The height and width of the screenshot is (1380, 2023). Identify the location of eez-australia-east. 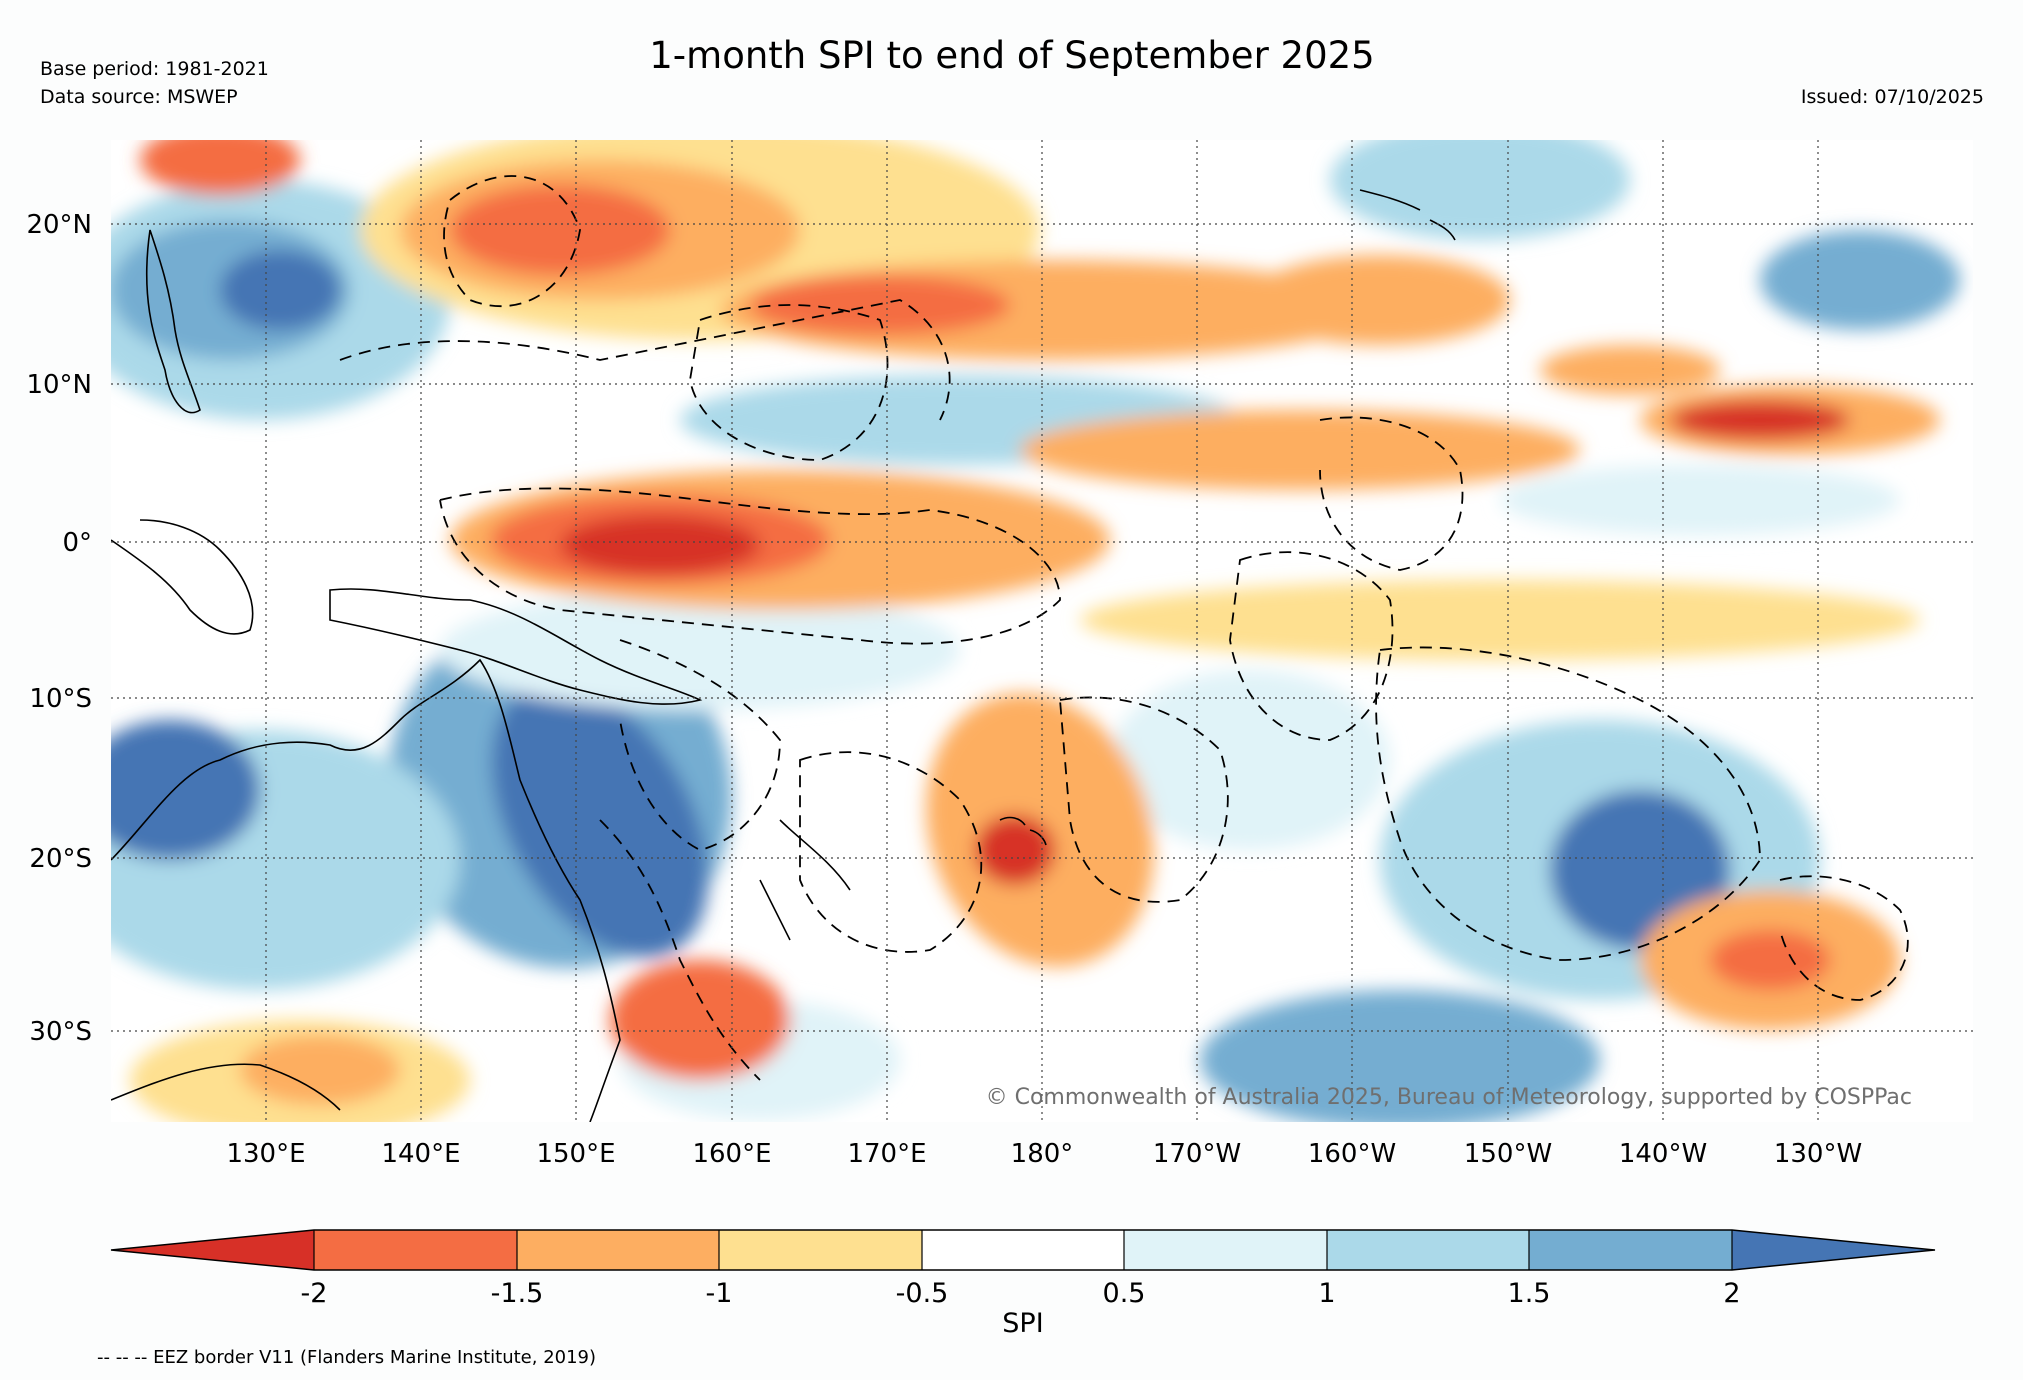
(680, 950).